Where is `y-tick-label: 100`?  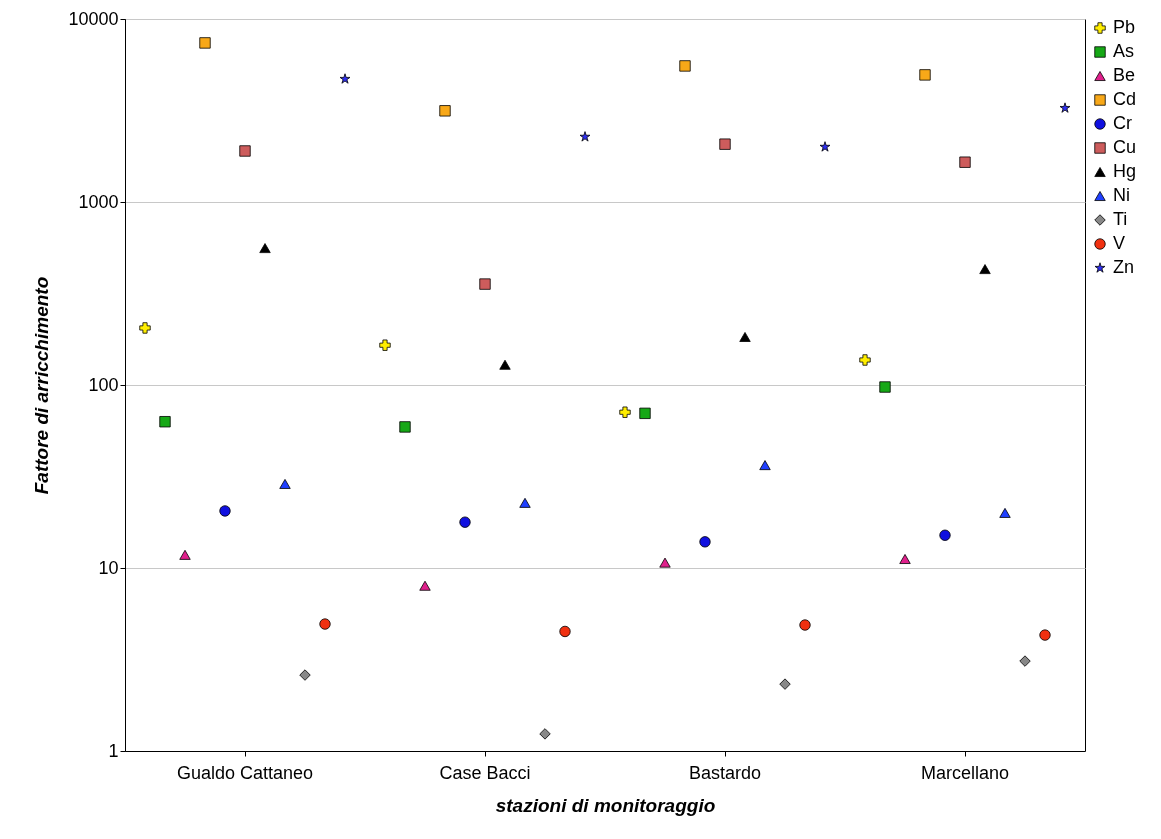 y-tick-label: 100 is located at coordinates (103, 384).